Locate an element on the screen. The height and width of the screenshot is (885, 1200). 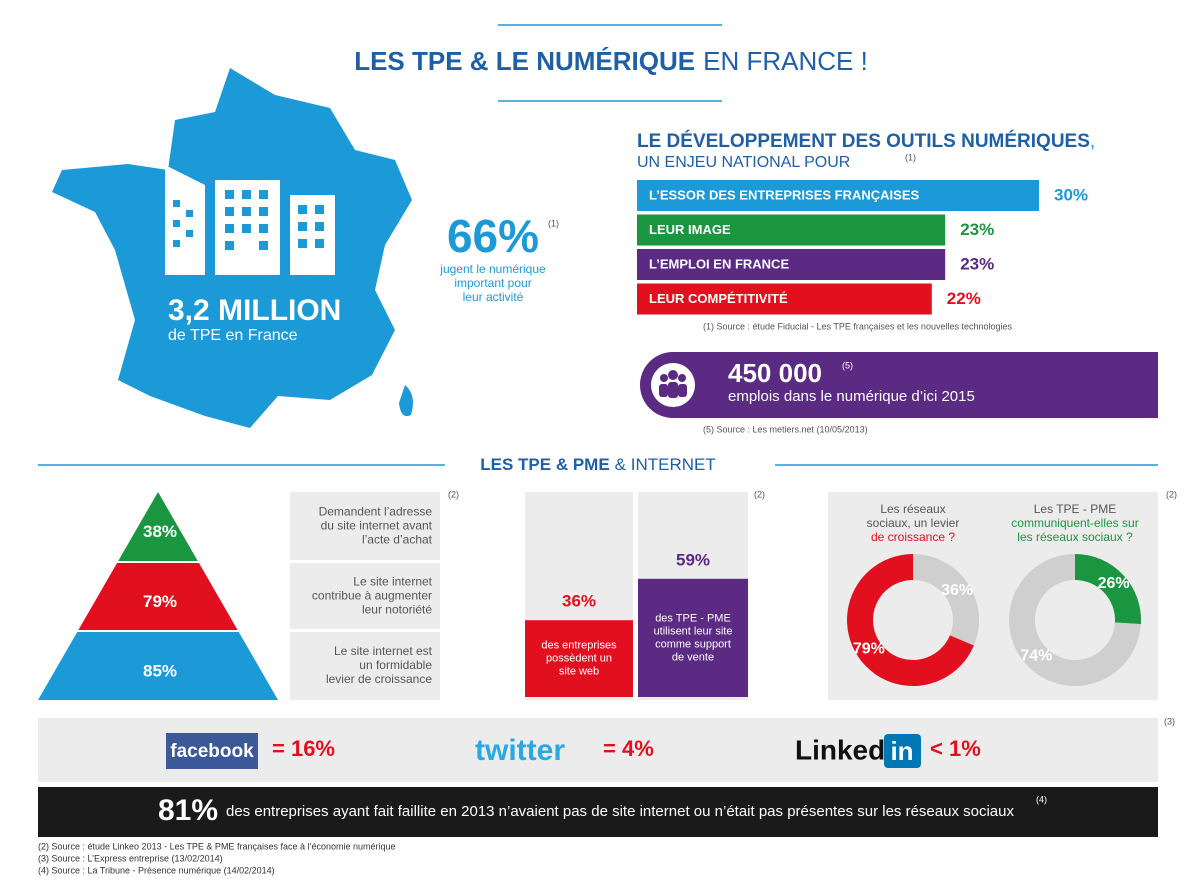
donuts-note: (2) is located at coordinates (1171, 494).